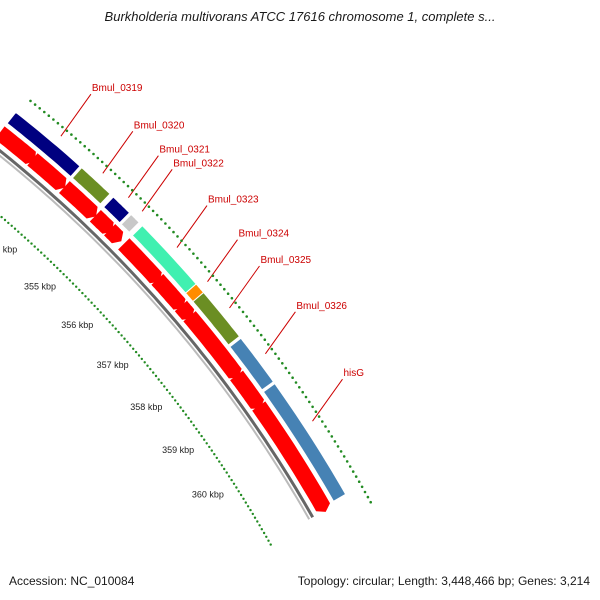 The image size is (600, 600). I want to click on gene-label: Bmul_0319, so click(117, 88).